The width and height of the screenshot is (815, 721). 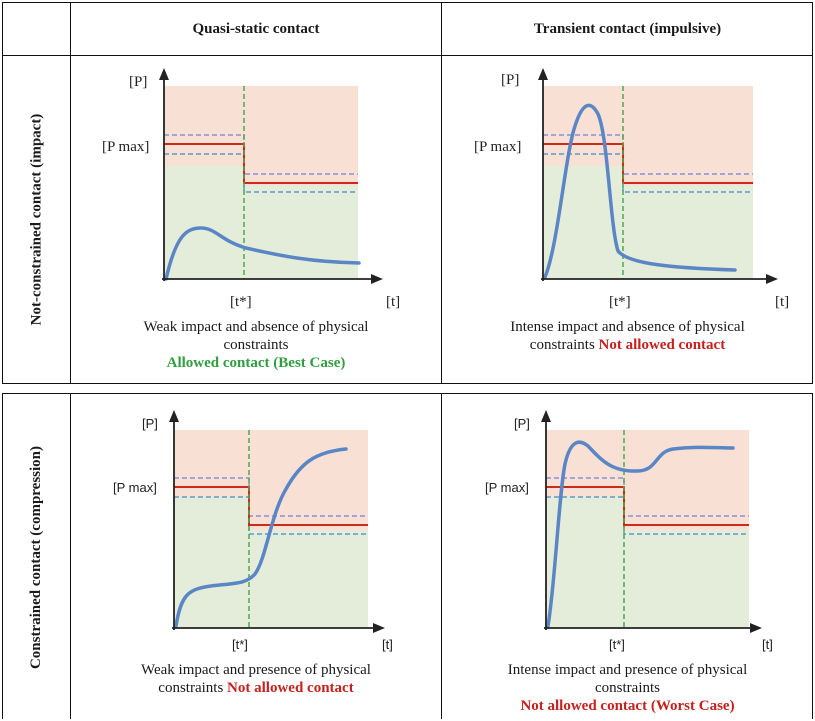 What do you see at coordinates (627, 327) in the screenshot?
I see `caption-line: Intense impact and absence of physical` at bounding box center [627, 327].